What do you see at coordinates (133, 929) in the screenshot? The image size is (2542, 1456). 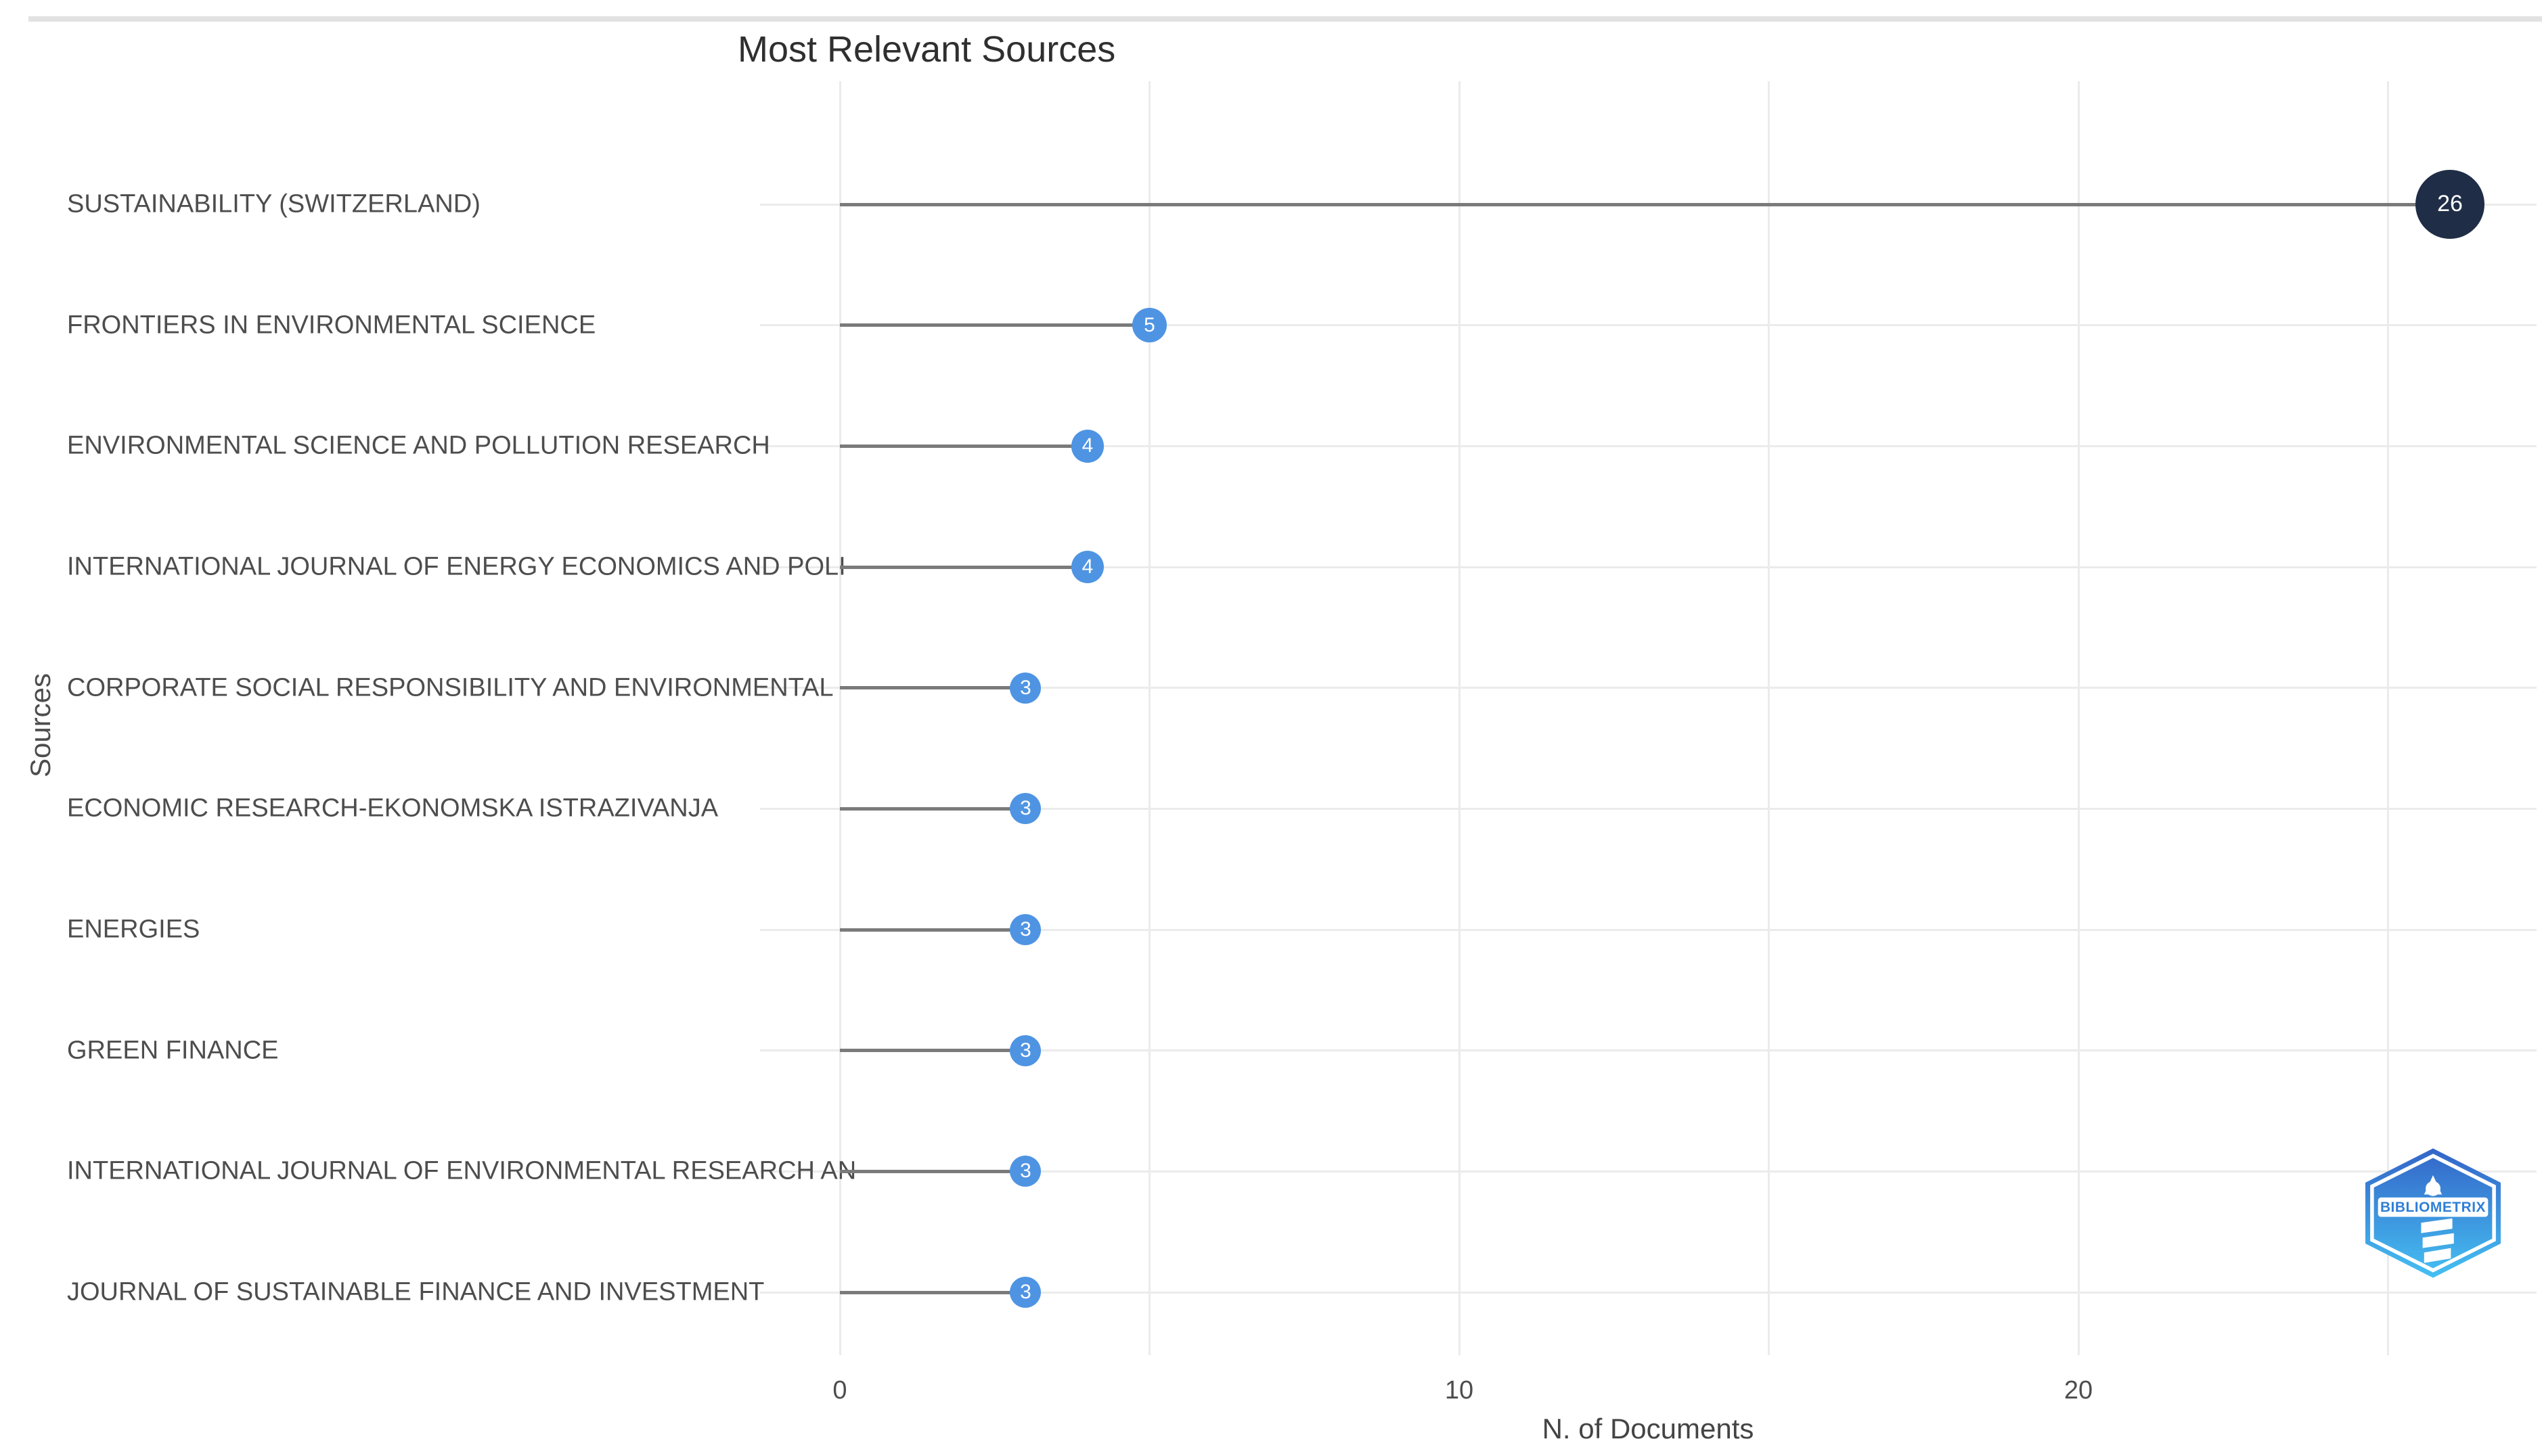 I see `category-label: ENERGIES` at bounding box center [133, 929].